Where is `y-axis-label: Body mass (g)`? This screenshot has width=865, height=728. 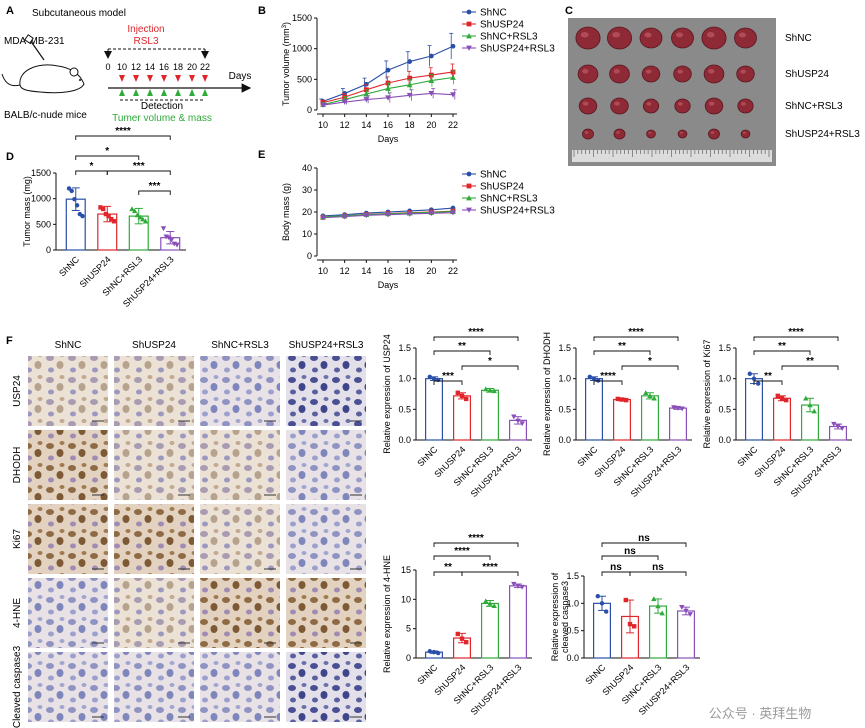 y-axis-label: Body mass (g) is located at coordinates (286, 212).